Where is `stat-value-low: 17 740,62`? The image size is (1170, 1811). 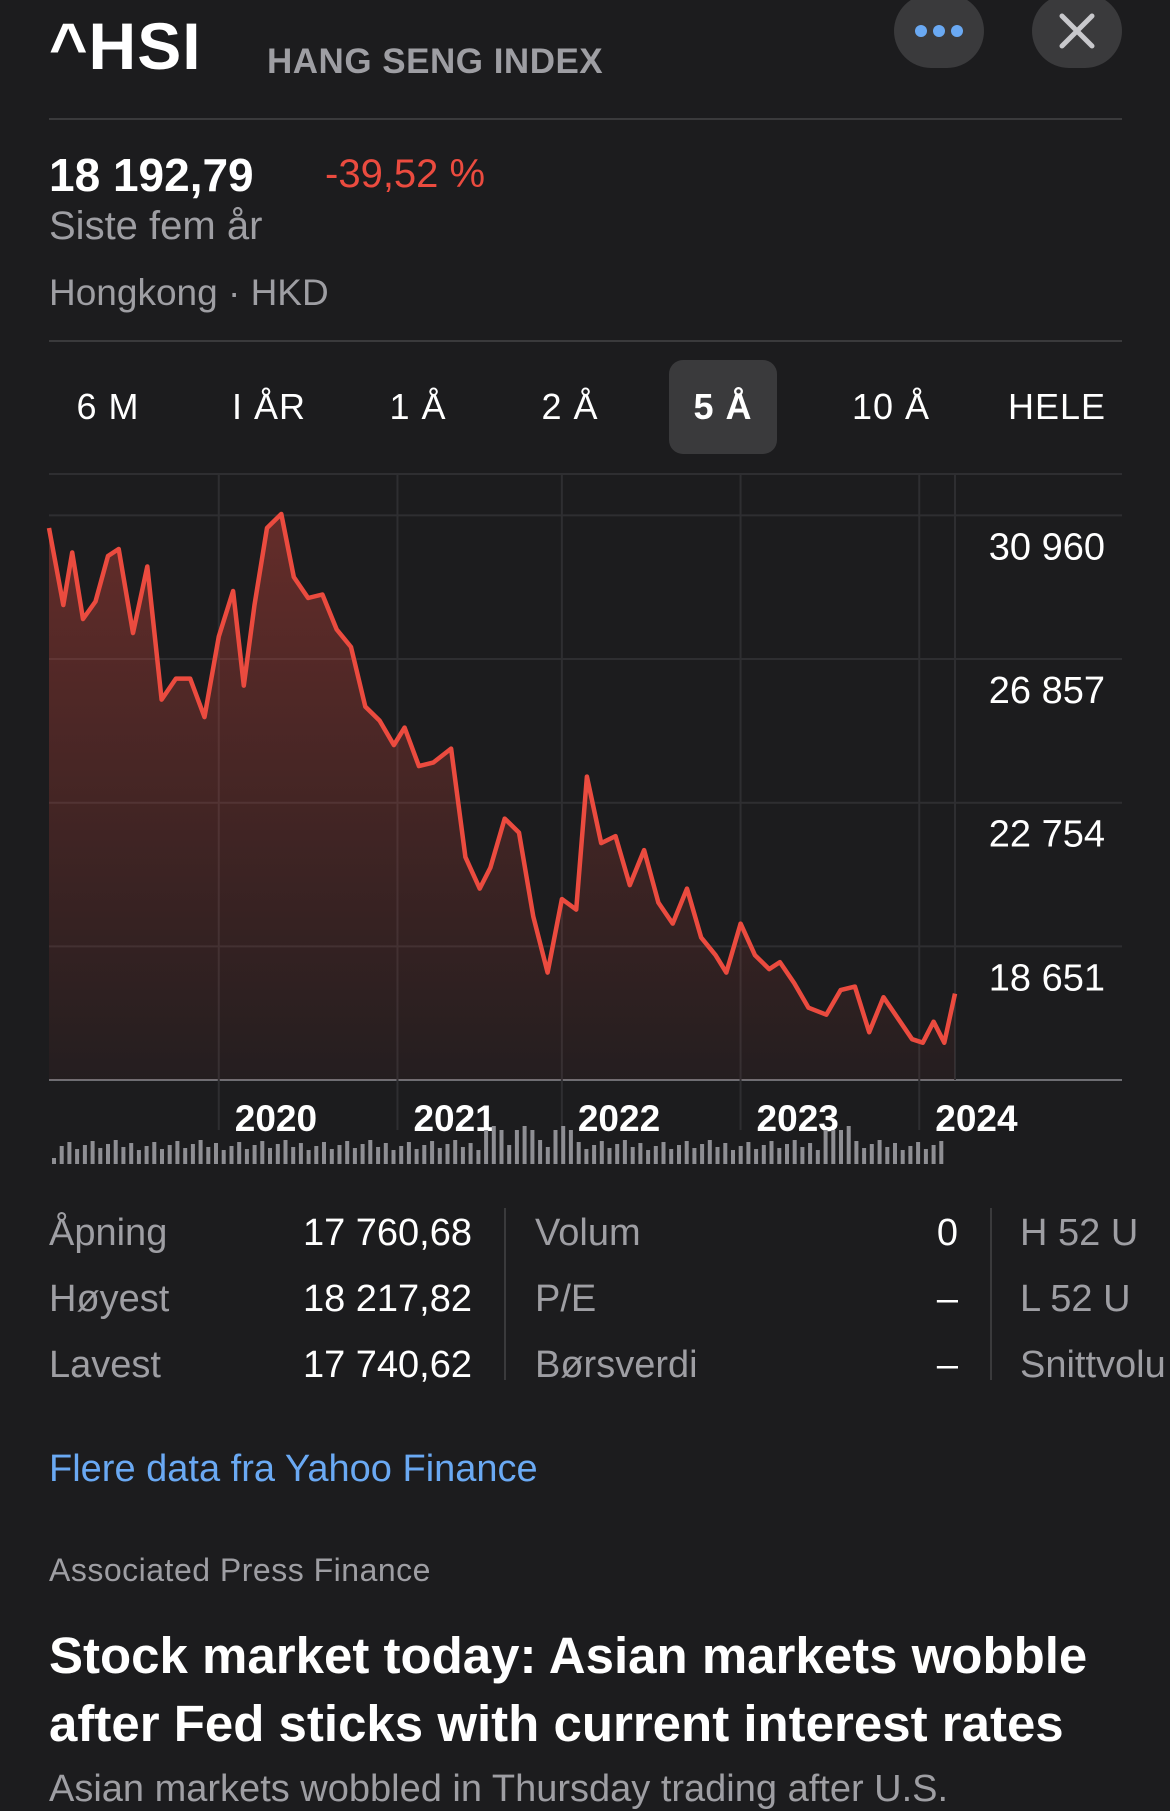 stat-value-low: 17 740,62 is located at coordinates (387, 1365).